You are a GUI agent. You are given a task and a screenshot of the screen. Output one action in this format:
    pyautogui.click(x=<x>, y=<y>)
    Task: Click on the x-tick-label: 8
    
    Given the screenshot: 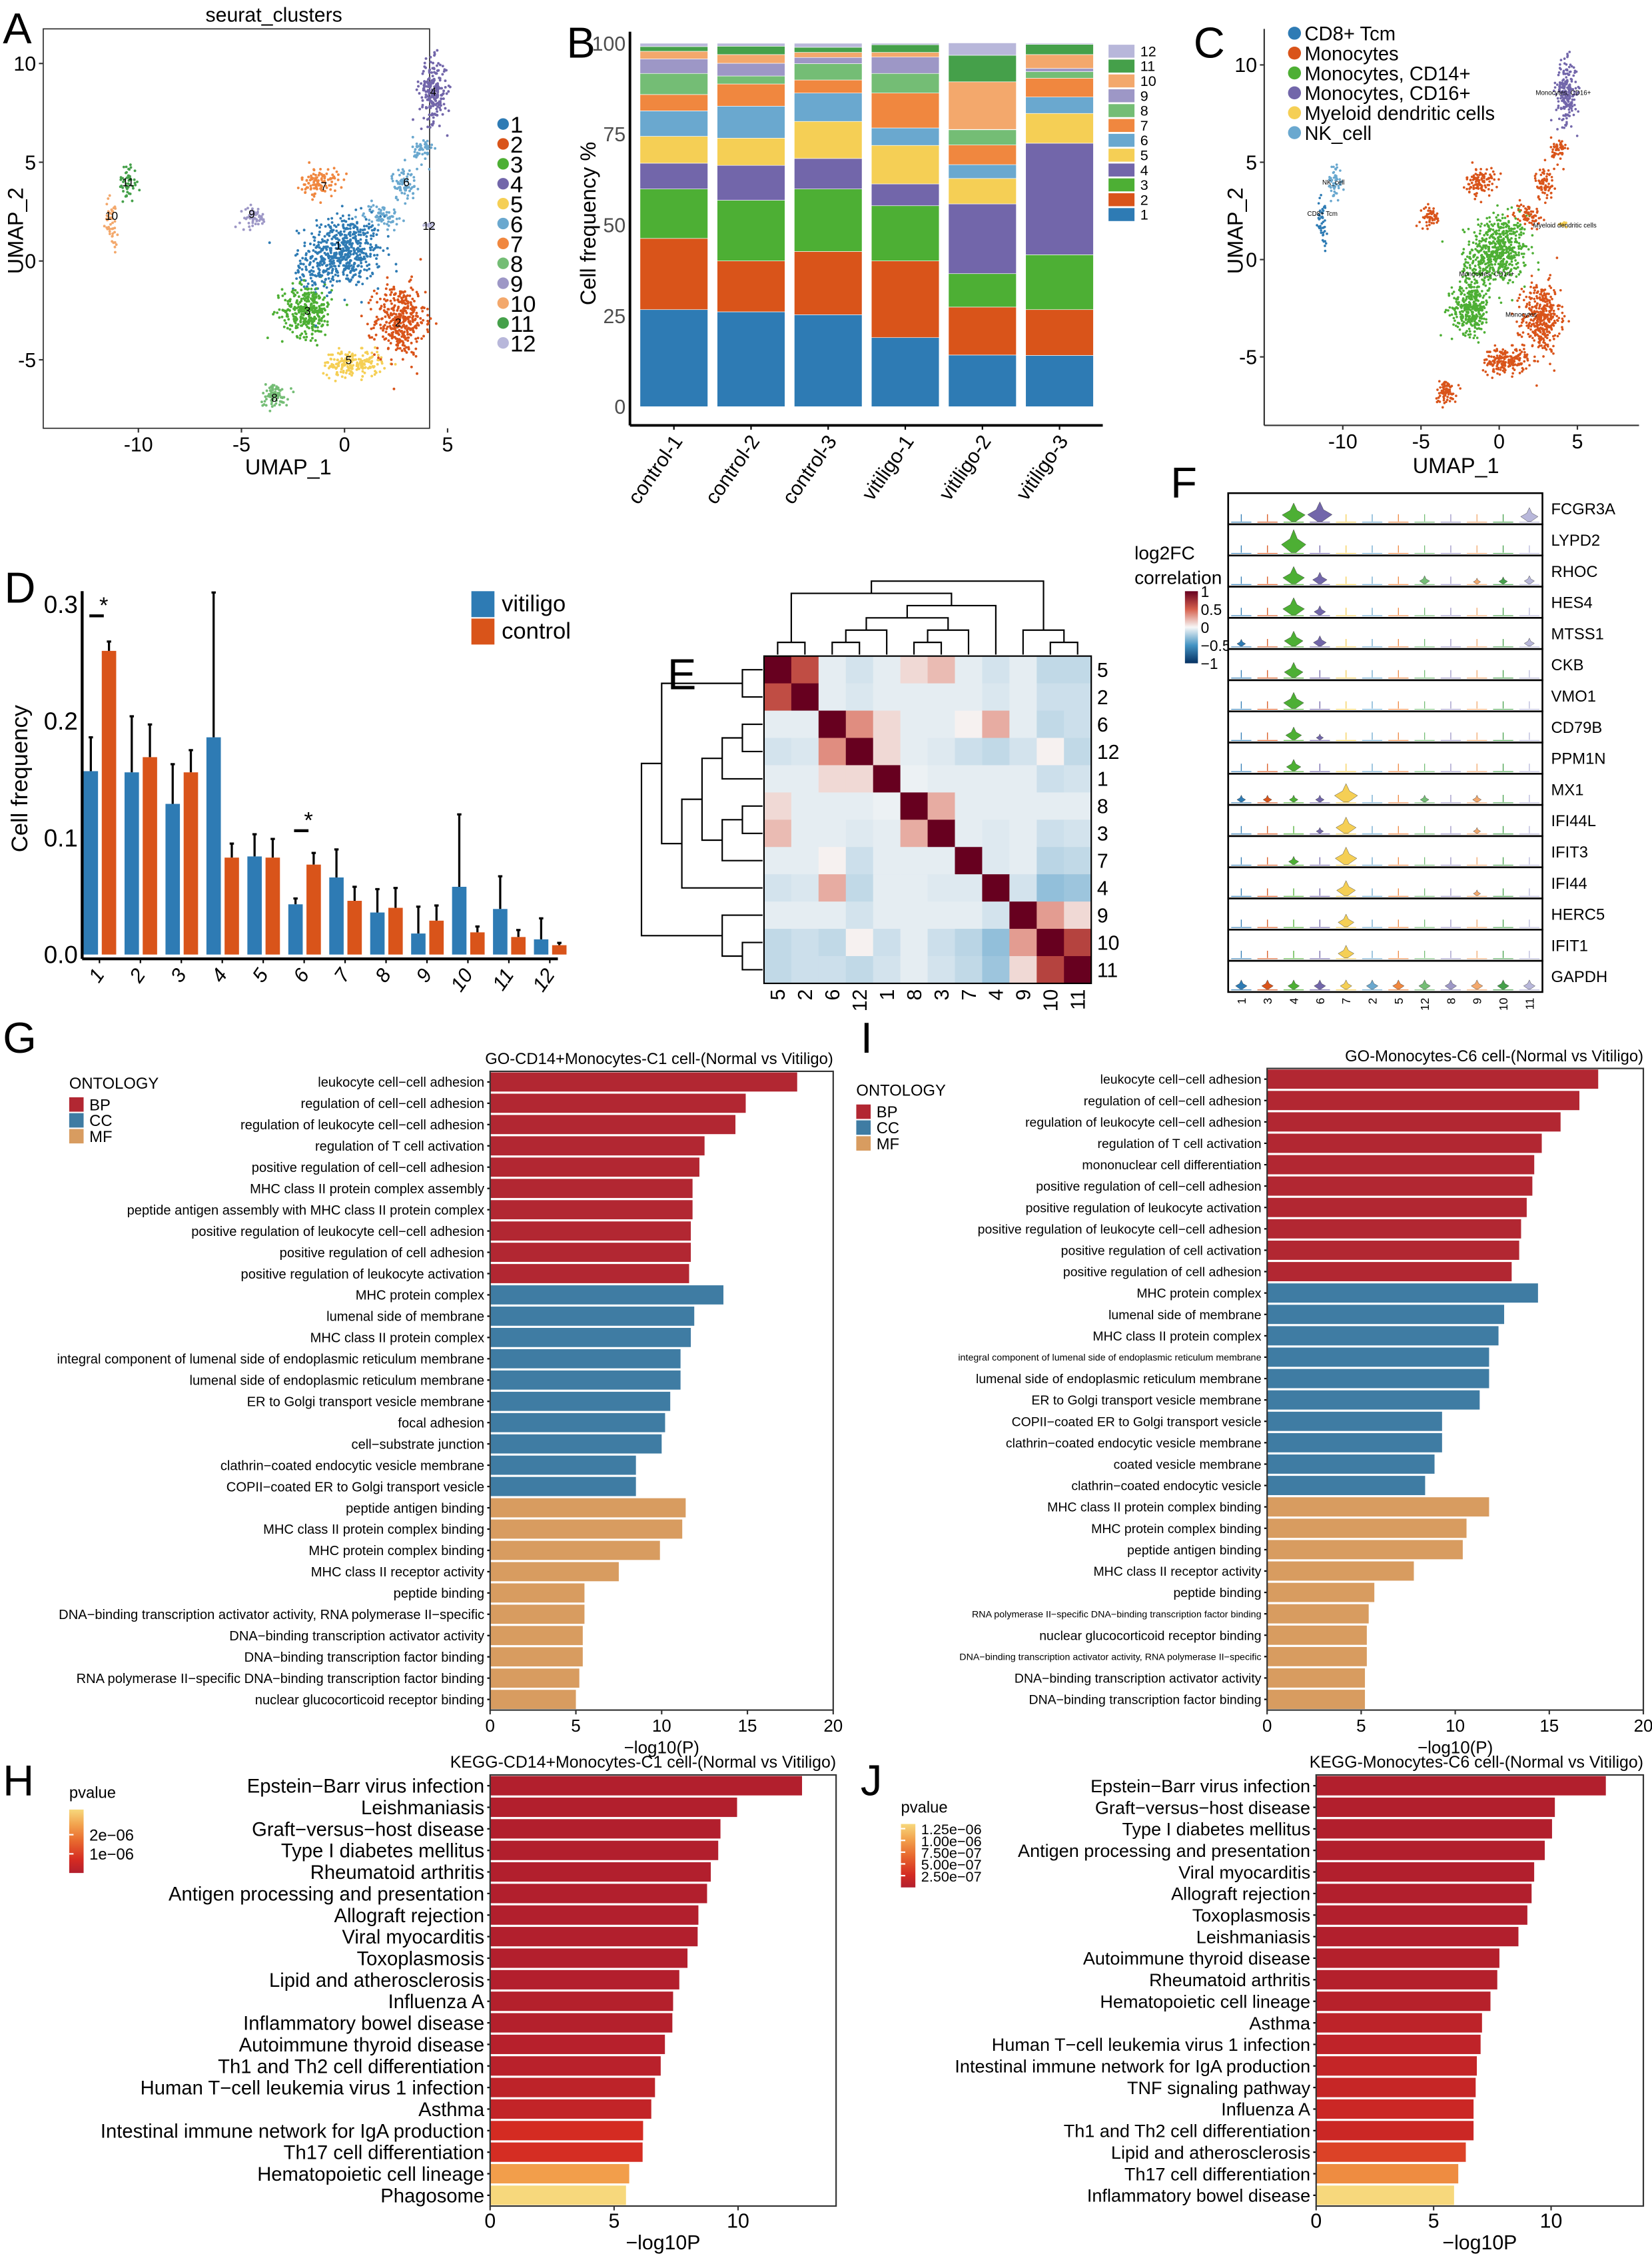 What is the action you would take?
    pyautogui.click(x=383, y=976)
    